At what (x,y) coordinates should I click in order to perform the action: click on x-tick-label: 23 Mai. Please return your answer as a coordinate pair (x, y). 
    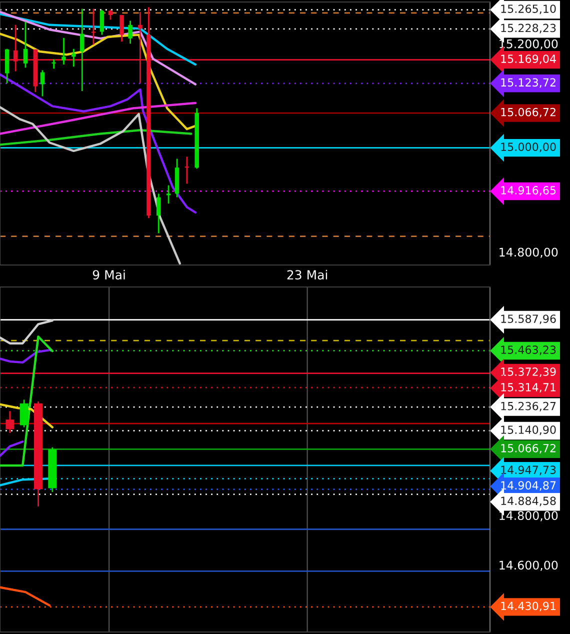
    Looking at the image, I should click on (307, 275).